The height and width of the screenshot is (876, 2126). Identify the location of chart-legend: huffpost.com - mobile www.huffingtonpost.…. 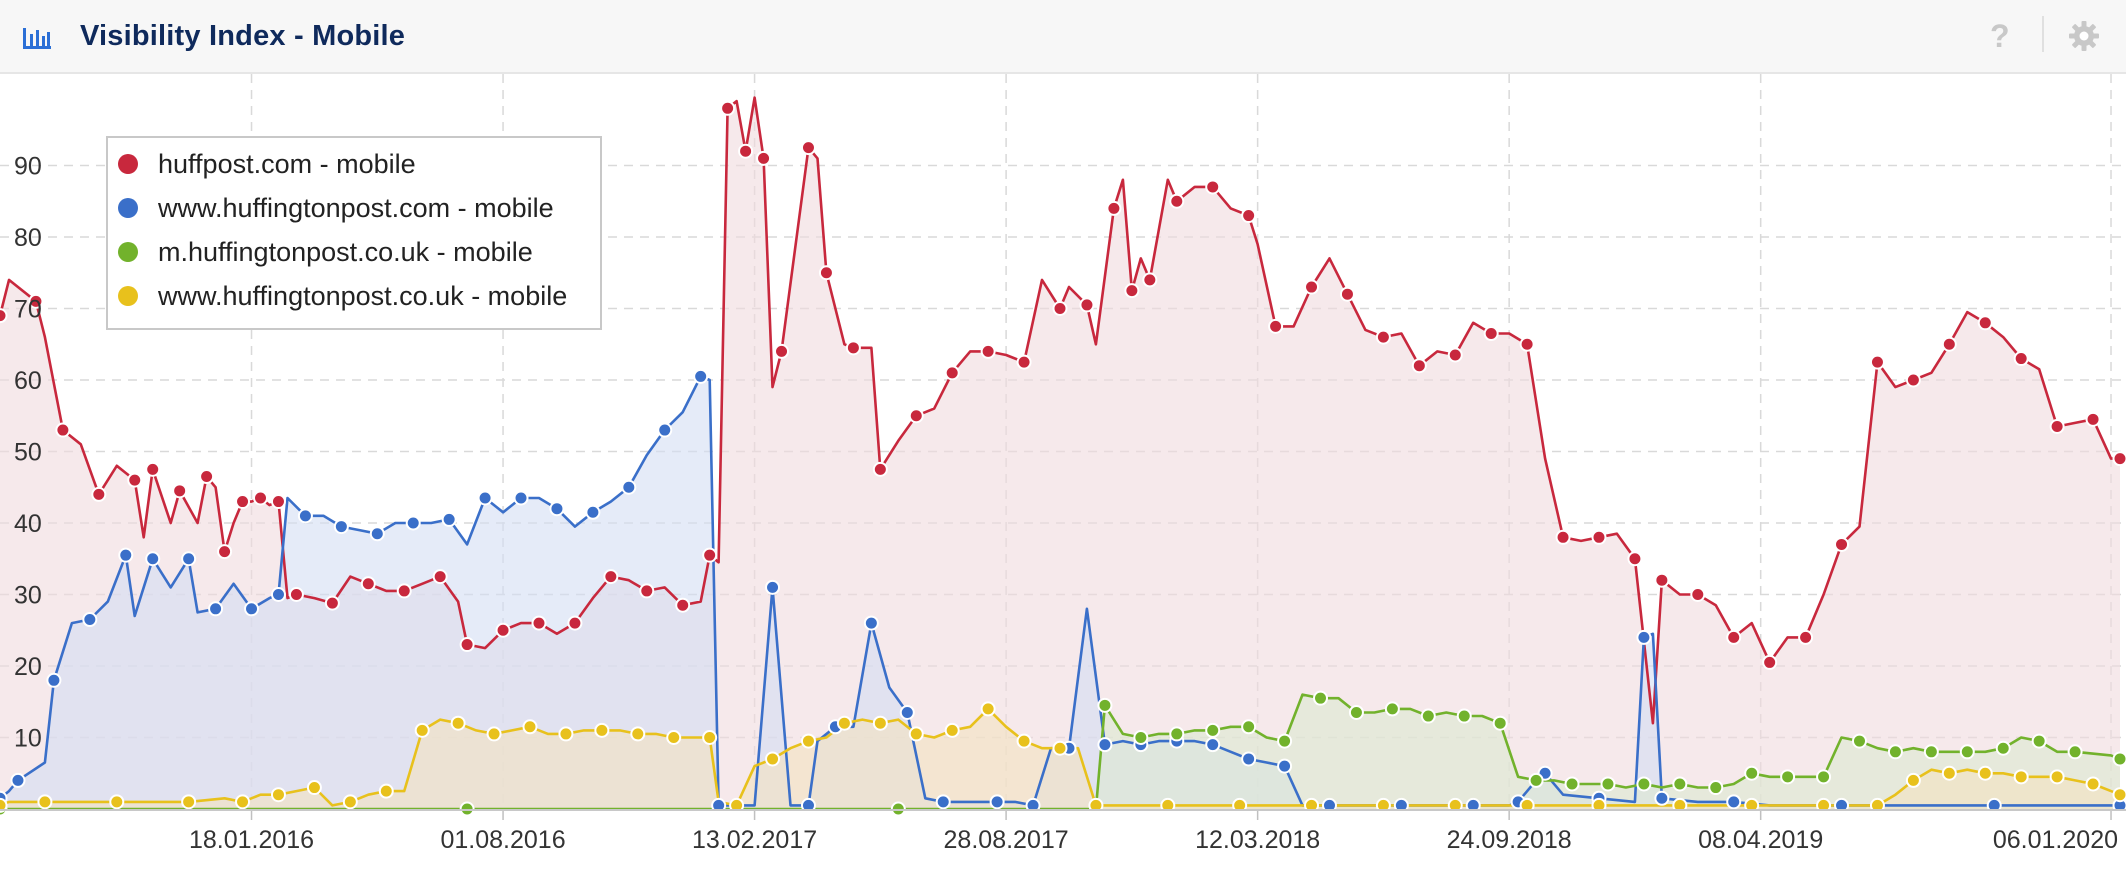
(354, 233).